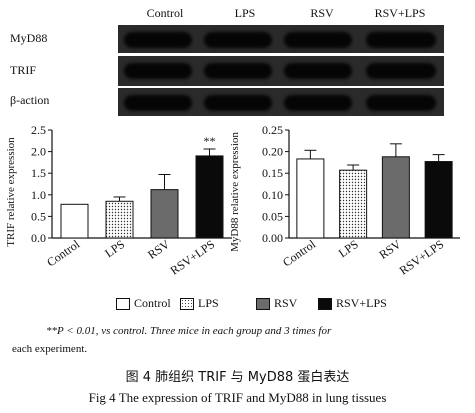 The image size is (475, 413). I want to click on legend-rsv: RSV, so click(276, 303).